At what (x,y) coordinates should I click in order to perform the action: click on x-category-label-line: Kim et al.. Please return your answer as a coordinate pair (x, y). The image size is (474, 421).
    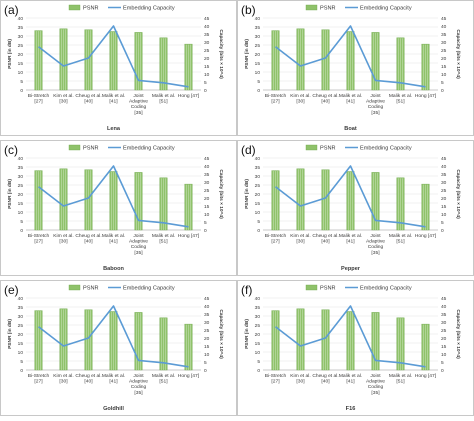
    Looking at the image, I should click on (63, 376).